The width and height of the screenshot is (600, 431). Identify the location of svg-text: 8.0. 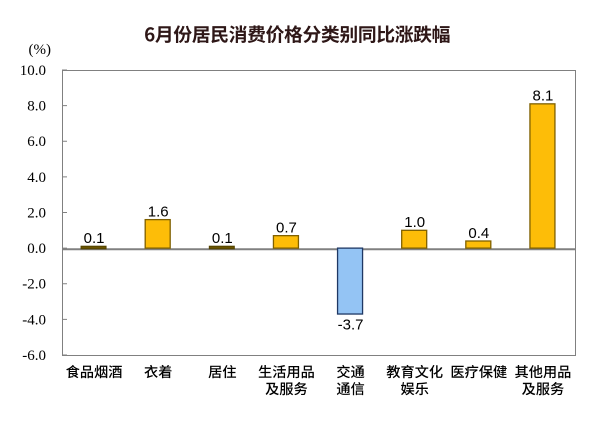
(36, 107).